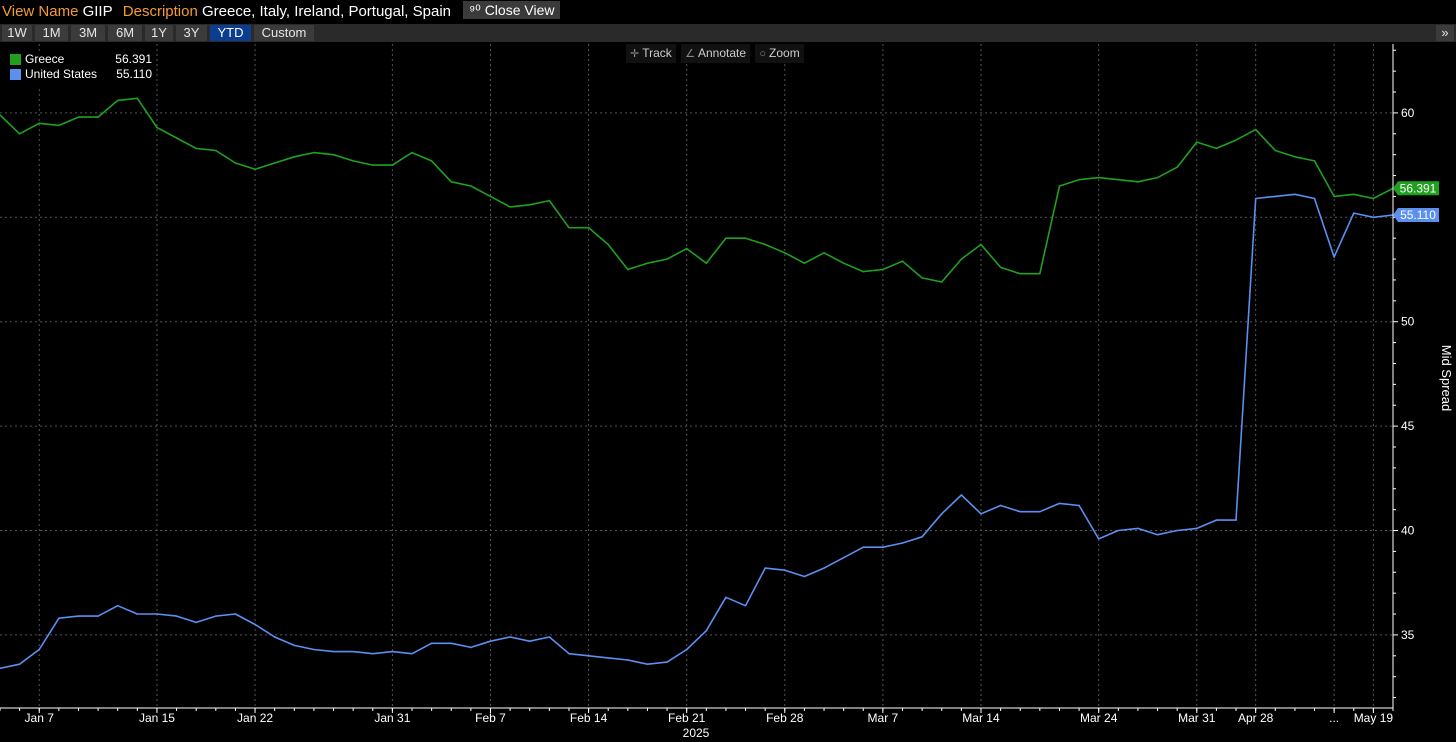 The image size is (1456, 742). I want to click on view-name-label: View Name, so click(40, 11).